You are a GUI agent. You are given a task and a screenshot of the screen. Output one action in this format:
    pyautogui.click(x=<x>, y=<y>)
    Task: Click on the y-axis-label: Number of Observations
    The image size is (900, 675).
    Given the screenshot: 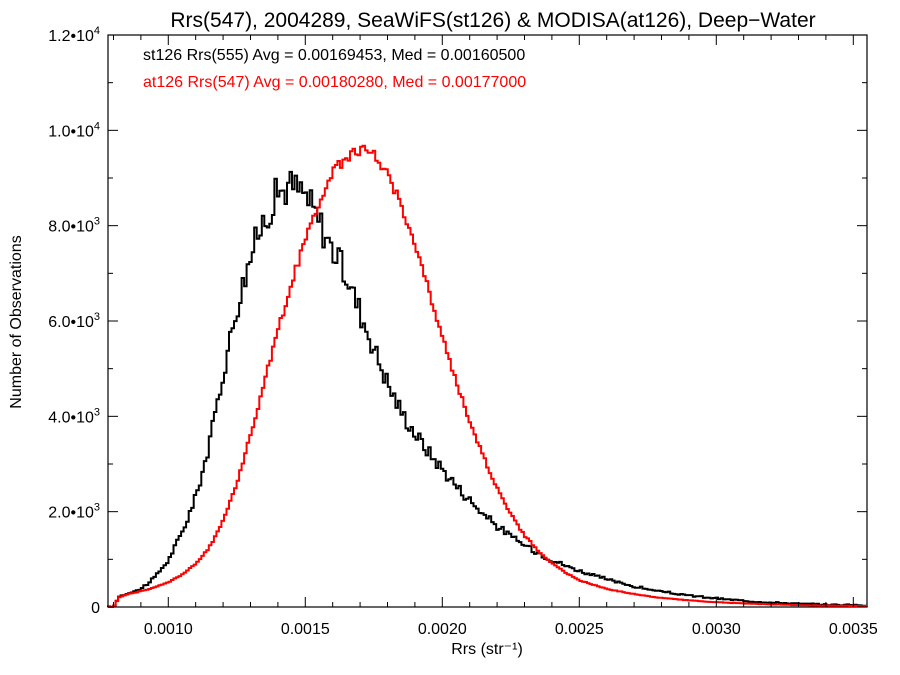 What is the action you would take?
    pyautogui.click(x=16, y=321)
    